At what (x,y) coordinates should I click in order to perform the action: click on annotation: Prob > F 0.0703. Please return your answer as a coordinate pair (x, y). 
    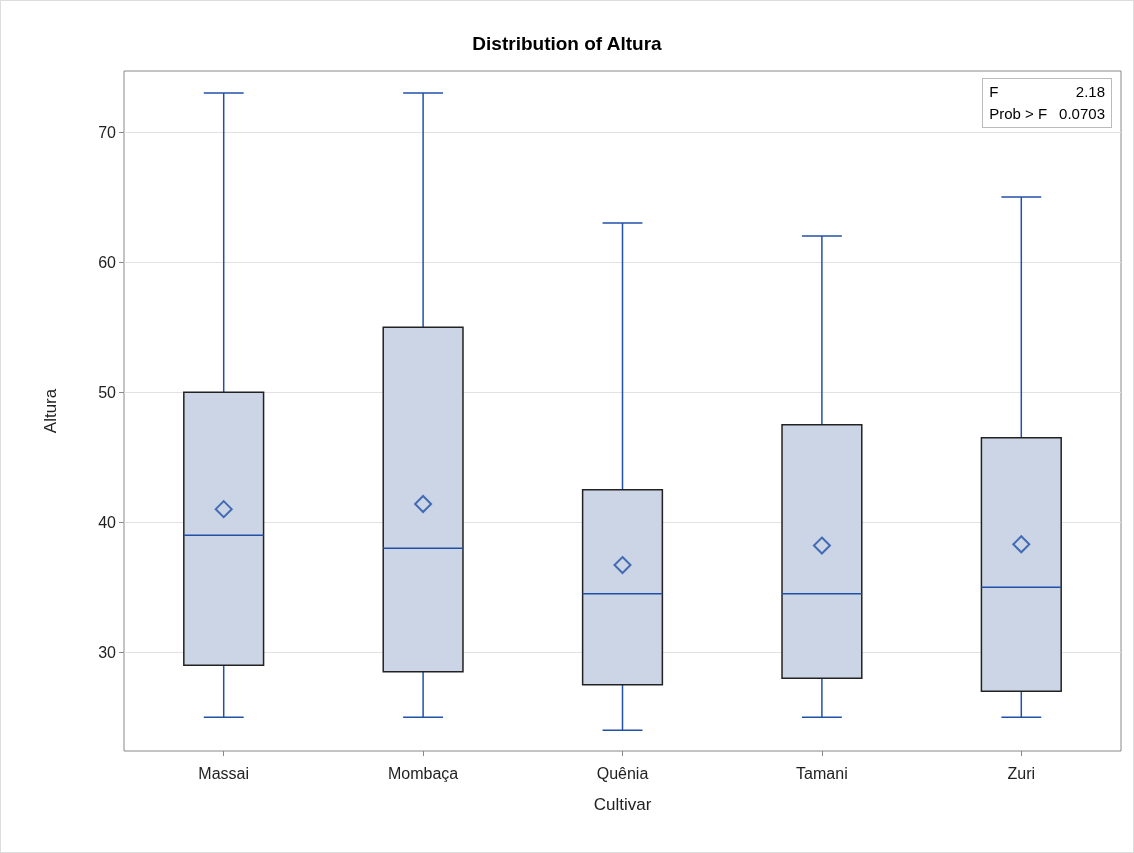
    Looking at the image, I should click on (1047, 114).